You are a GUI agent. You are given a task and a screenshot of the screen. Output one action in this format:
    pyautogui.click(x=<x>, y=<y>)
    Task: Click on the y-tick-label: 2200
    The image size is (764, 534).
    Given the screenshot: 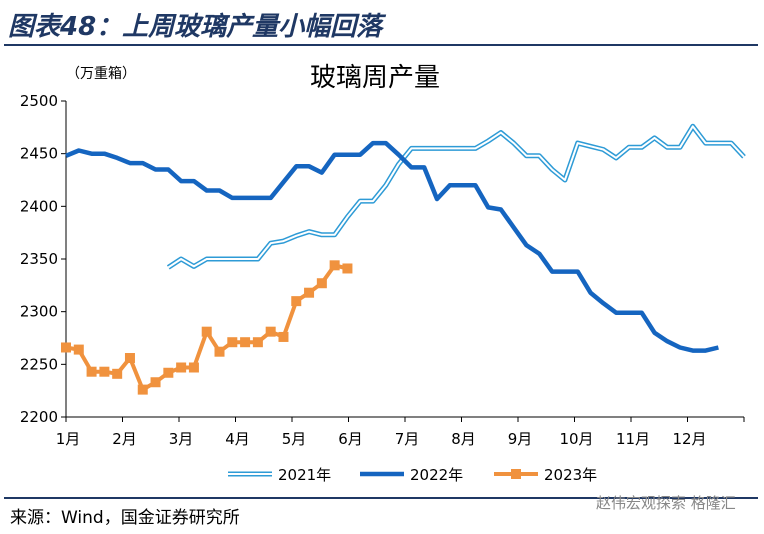 What is the action you would take?
    pyautogui.click(x=39, y=417)
    